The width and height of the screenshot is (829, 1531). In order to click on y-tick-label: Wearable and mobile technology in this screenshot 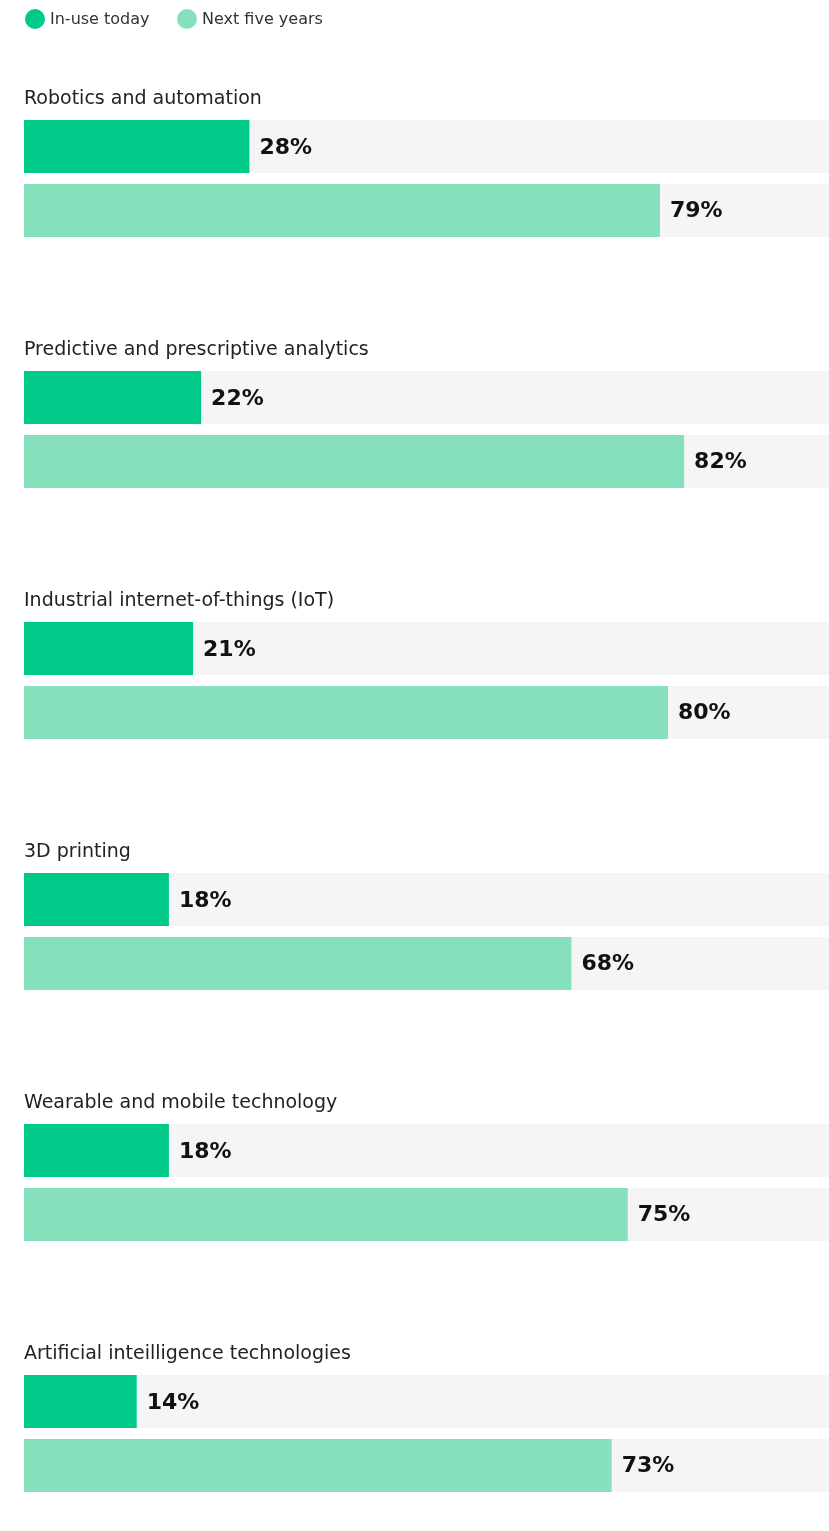, I will do `click(181, 1101)`.